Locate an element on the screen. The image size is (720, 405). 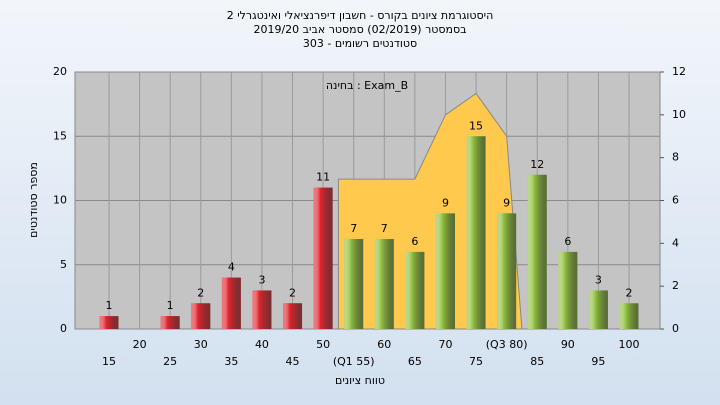
x-axis-label: טווח ציונים is located at coordinates (360, 380).